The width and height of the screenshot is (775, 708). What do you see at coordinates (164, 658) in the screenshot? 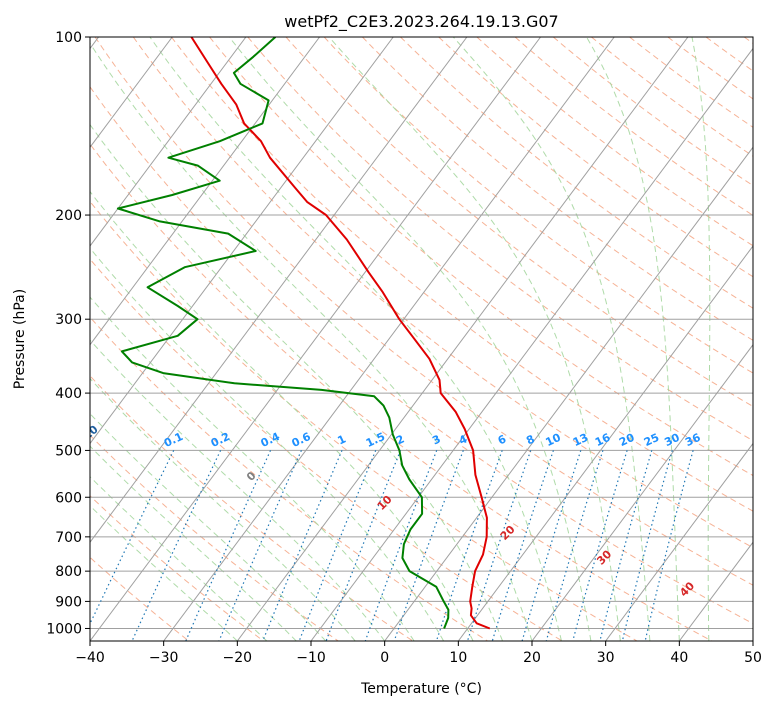
I see `x-tick-label: −30` at bounding box center [164, 658].